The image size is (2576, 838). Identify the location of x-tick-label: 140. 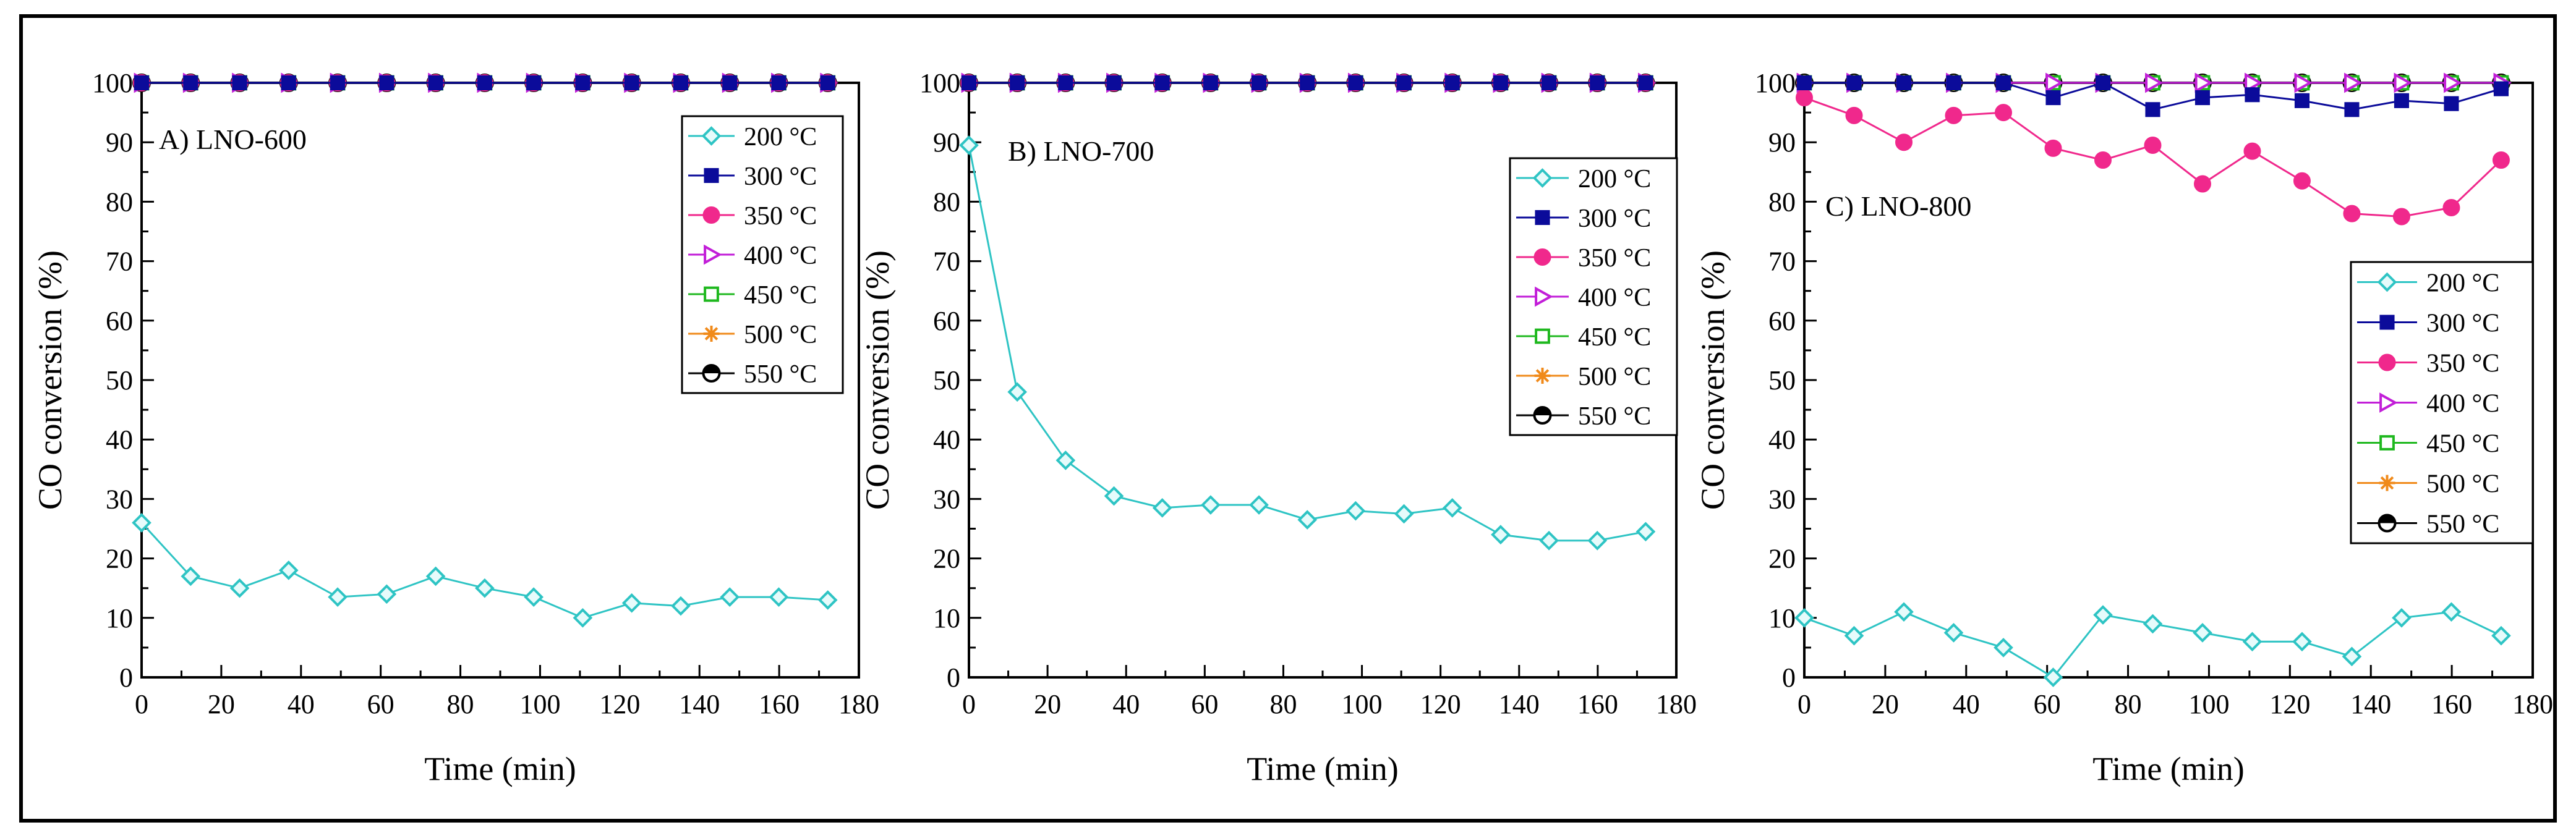
(1519, 704).